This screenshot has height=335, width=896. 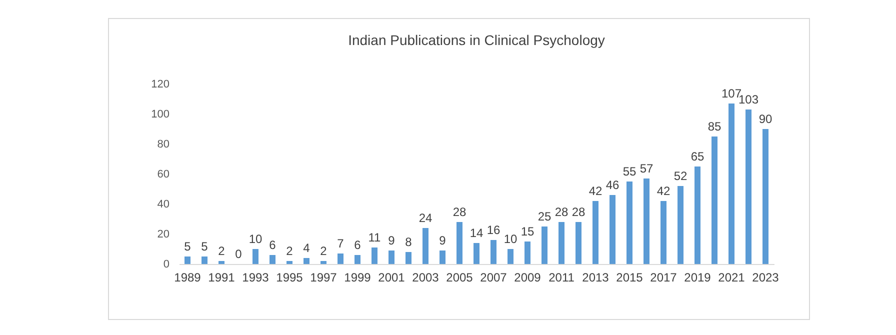 What do you see at coordinates (358, 277) in the screenshot?
I see `x-tick-label: 1999` at bounding box center [358, 277].